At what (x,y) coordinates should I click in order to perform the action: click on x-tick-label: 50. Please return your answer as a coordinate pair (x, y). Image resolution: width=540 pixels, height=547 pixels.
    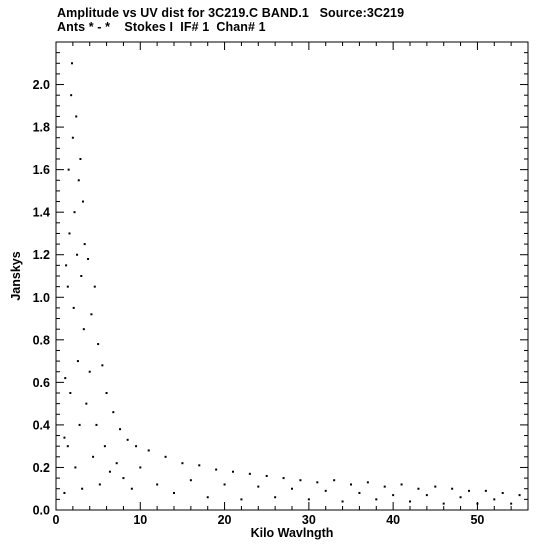
    Looking at the image, I should click on (477, 520).